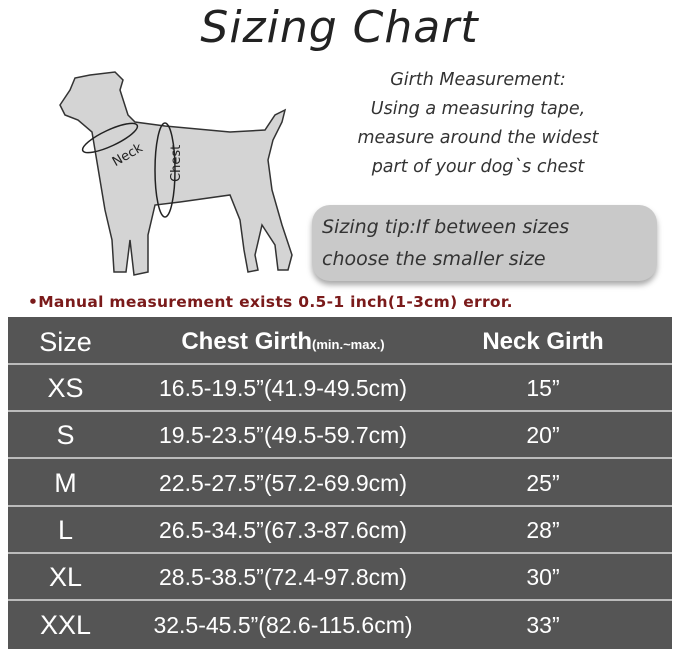 Image resolution: width=679 pixels, height=652 pixels. Describe the element at coordinates (282, 435) in the screenshot. I see `chest-girth-cell: 19.5-23.5”(49.5-59.7cm)` at that location.